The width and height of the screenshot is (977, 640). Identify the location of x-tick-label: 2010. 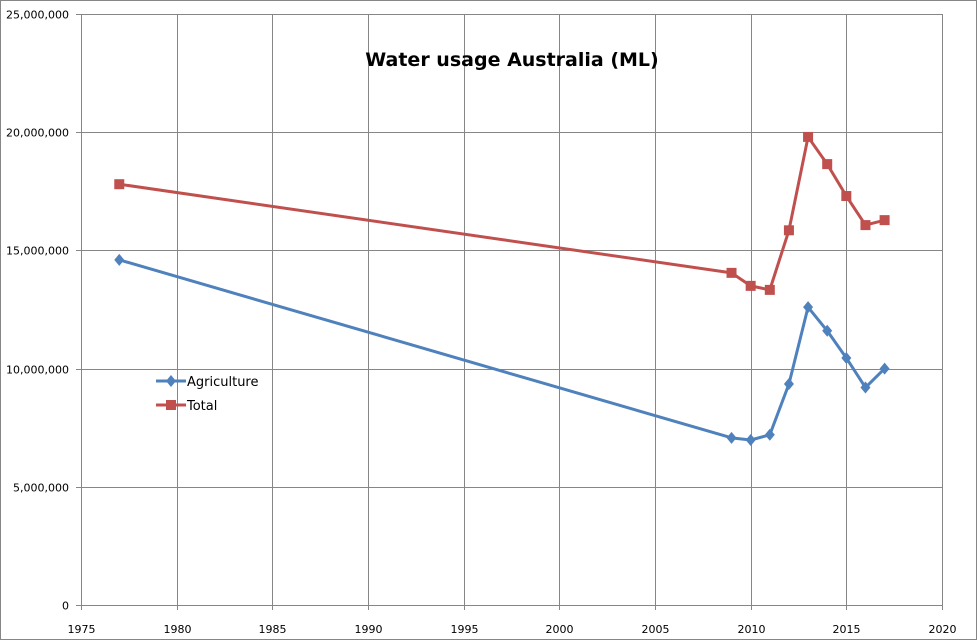
(752, 629).